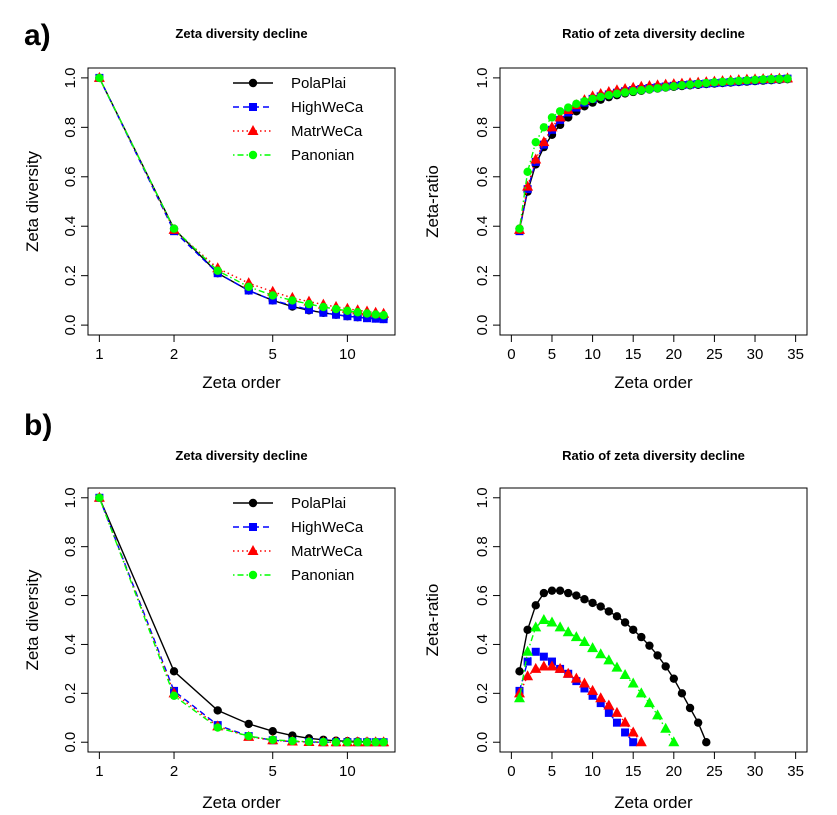 This screenshot has height=815, width=837. What do you see at coordinates (432, 201) in the screenshot?
I see `y-axis-label: Zeta-ratio` at bounding box center [432, 201].